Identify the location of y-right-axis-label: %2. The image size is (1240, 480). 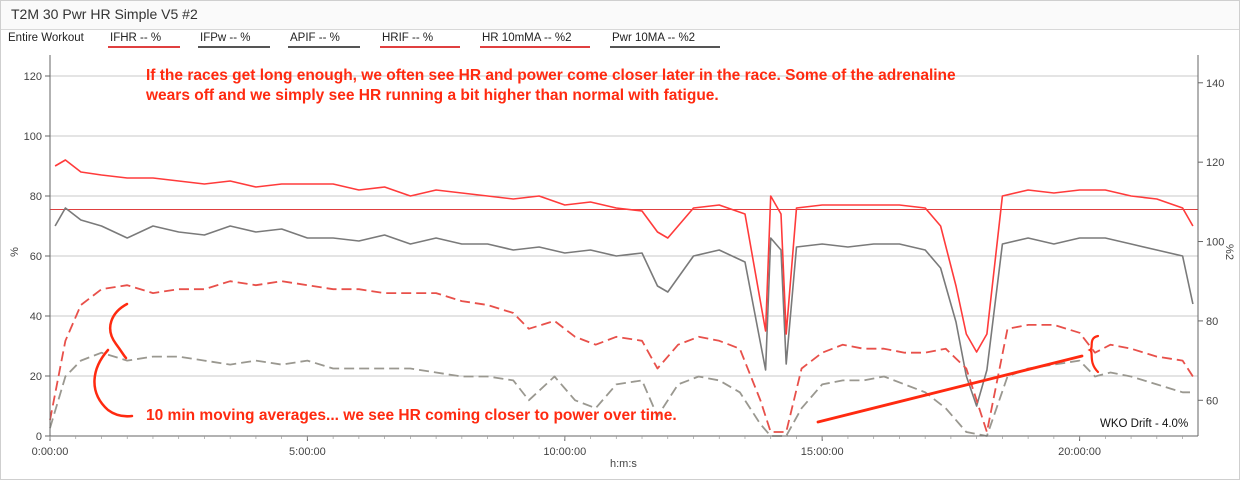
(1229, 252).